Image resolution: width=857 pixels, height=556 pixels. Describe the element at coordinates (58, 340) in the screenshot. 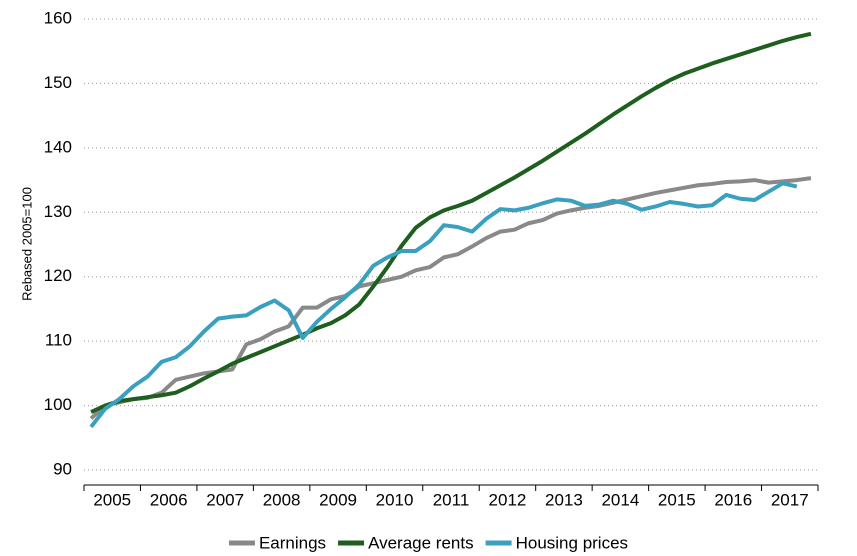

I see `y-tick-label: 110` at that location.